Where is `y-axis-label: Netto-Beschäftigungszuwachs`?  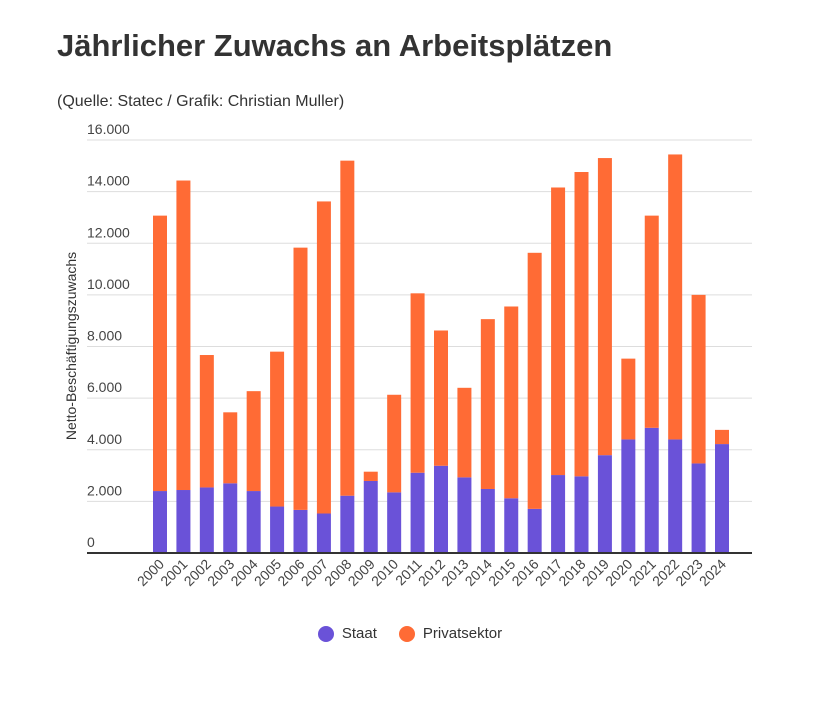 y-axis-label: Netto-Beschäftigungszuwachs is located at coordinates (71, 346).